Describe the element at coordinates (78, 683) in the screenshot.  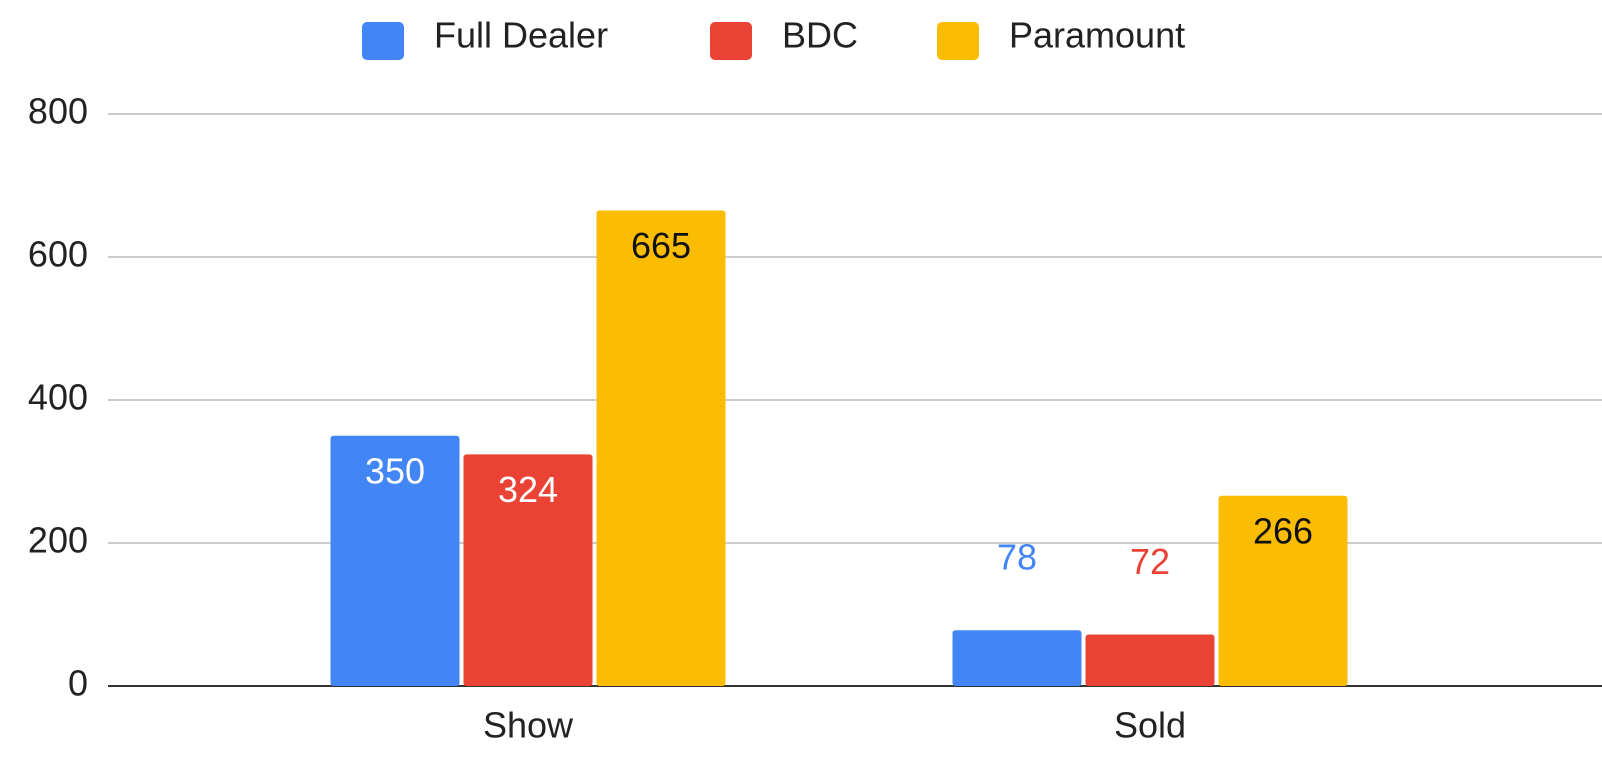
I see `y-tick-label: 0` at that location.